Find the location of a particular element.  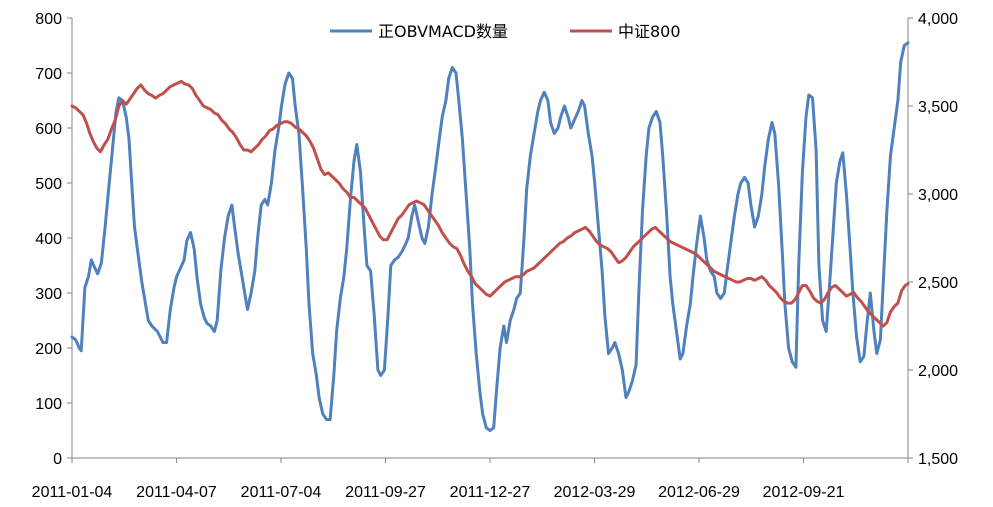

left-tick-label: 600 is located at coordinates (48, 129).